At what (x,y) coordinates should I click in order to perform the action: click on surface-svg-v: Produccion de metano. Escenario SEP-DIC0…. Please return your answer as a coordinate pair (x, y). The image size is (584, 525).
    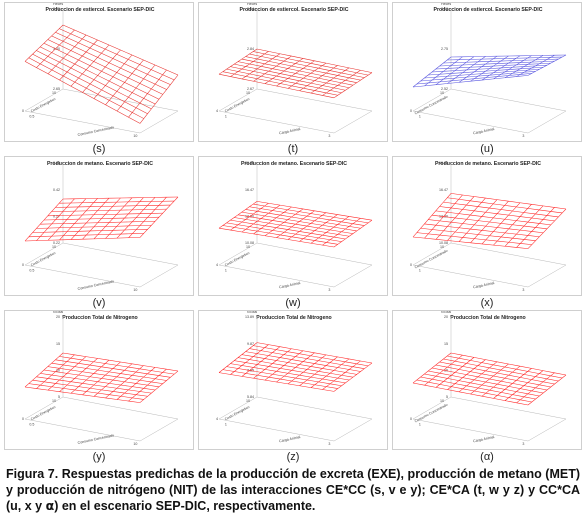
    Looking at the image, I should click on (100, 226).